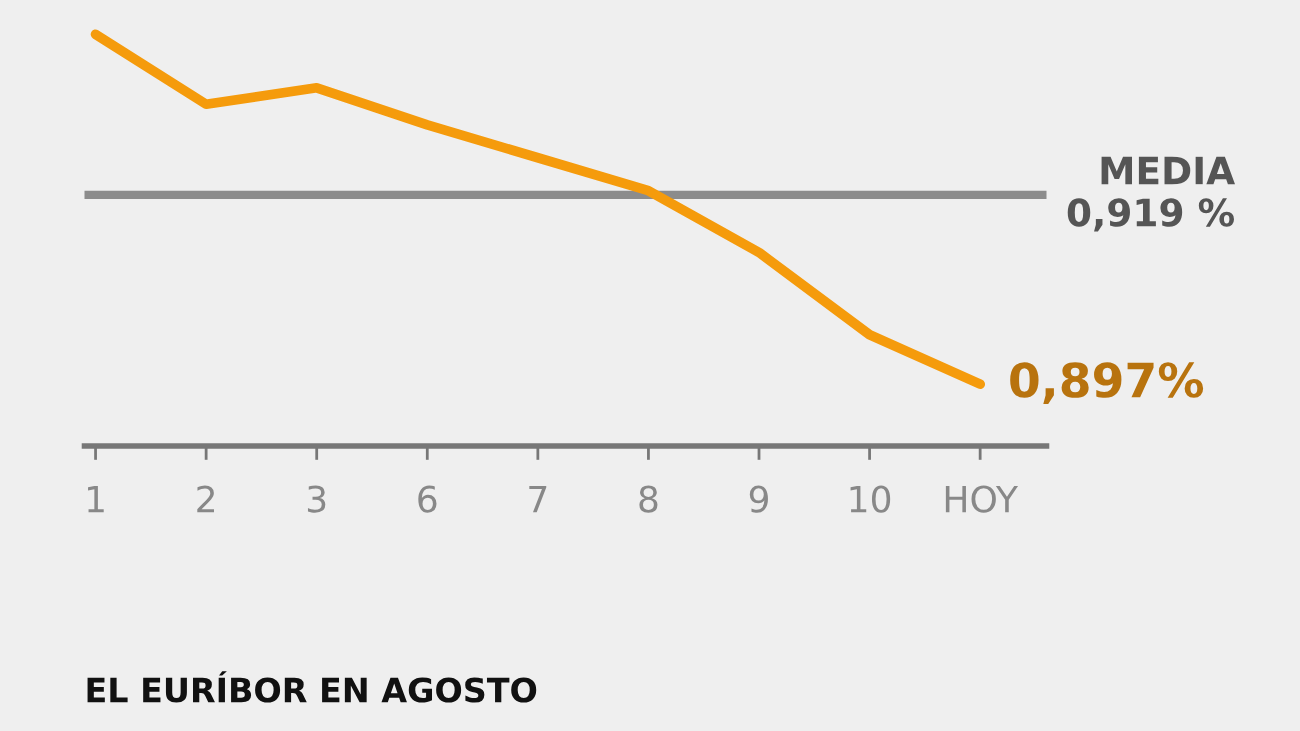  I want to click on x-tick-label: 10, so click(870, 499).